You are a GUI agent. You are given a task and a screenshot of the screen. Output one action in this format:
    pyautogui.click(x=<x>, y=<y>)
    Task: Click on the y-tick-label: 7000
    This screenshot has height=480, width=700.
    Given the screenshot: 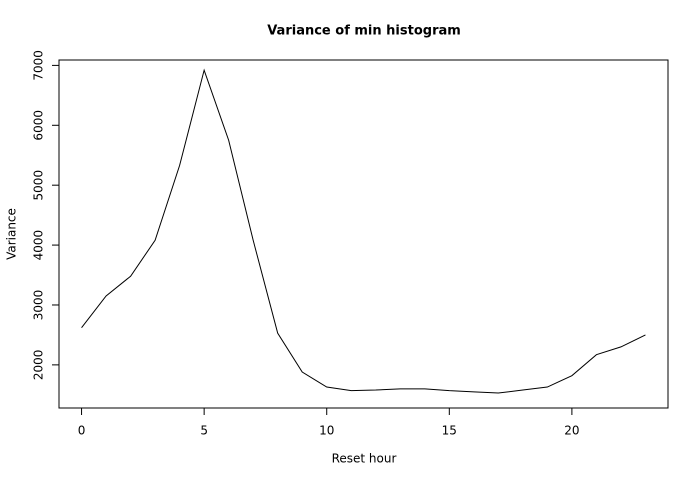 What is the action you would take?
    pyautogui.click(x=39, y=65)
    